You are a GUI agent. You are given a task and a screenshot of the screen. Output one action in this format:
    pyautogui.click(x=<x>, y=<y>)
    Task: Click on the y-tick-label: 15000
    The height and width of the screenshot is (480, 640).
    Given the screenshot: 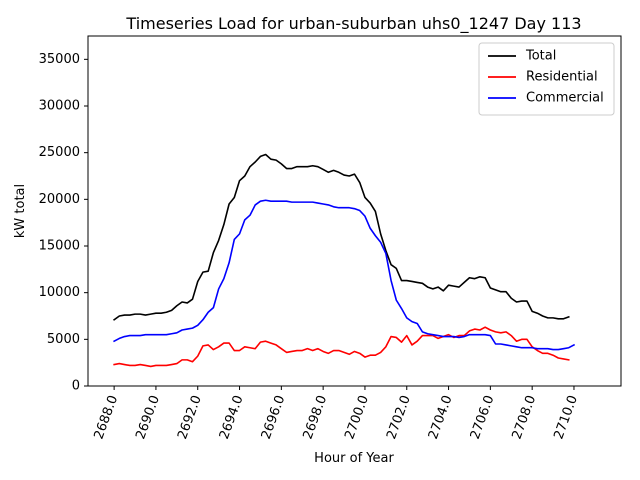 What is the action you would take?
    pyautogui.click(x=59, y=246)
    